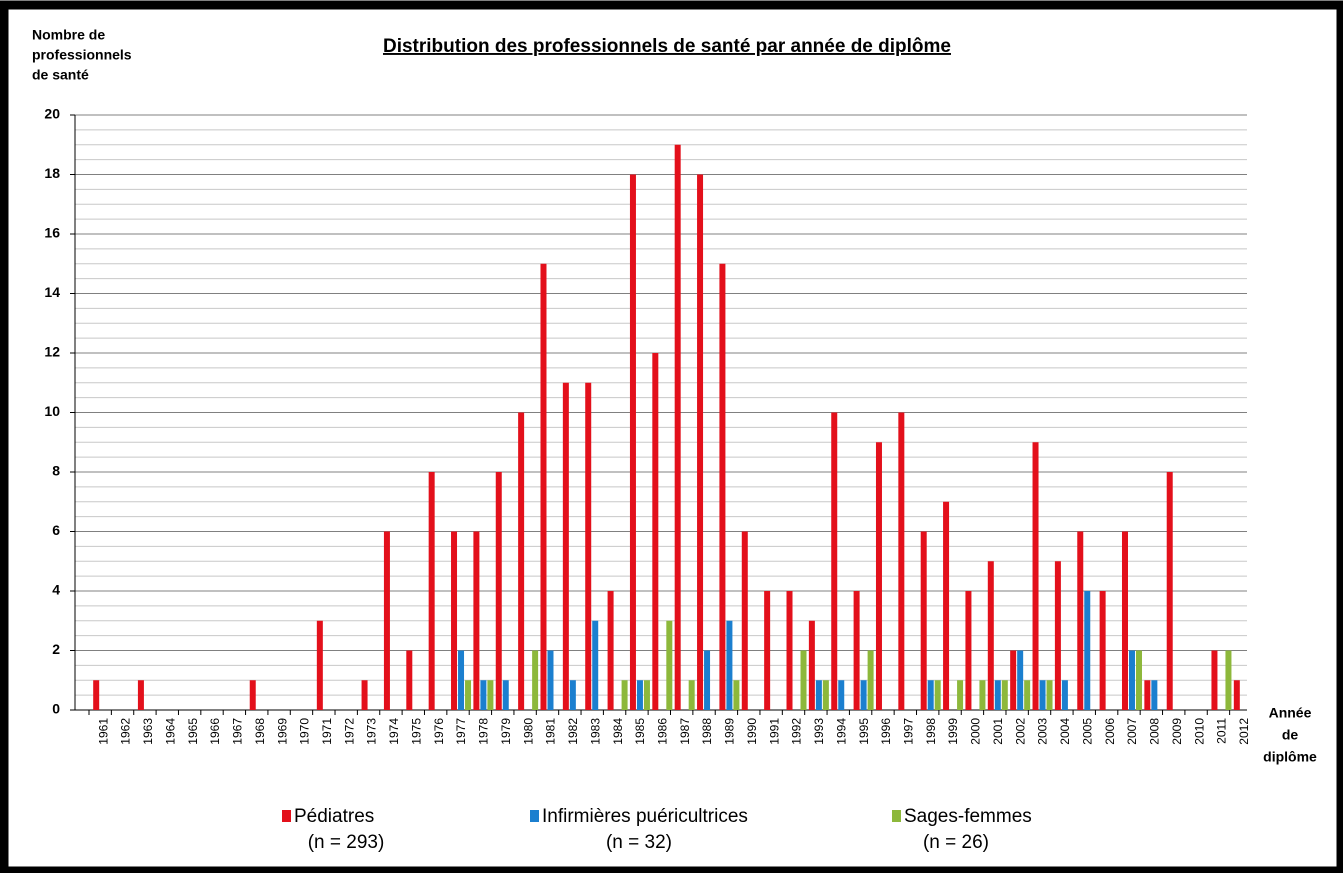 The image size is (1343, 873). Describe the element at coordinates (573, 731) in the screenshot. I see `x-tick-label: 1982` at that location.